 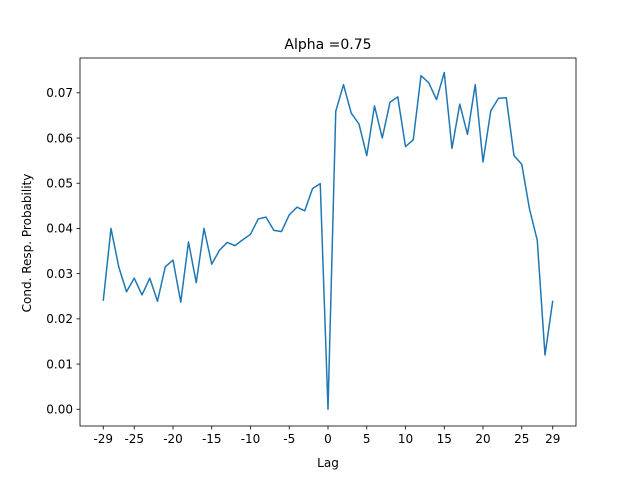 I want to click on x-tick-label: -25, so click(x=134, y=439).